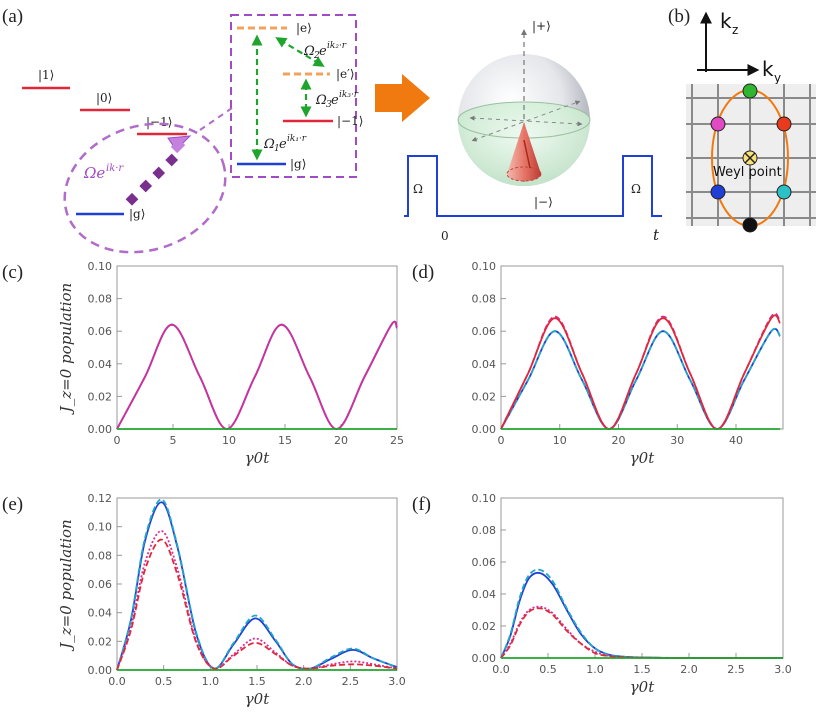 The height and width of the screenshot is (716, 830). Describe the element at coordinates (66, 349) in the screenshot. I see `y-axis-label: J_z=0 population` at that location.